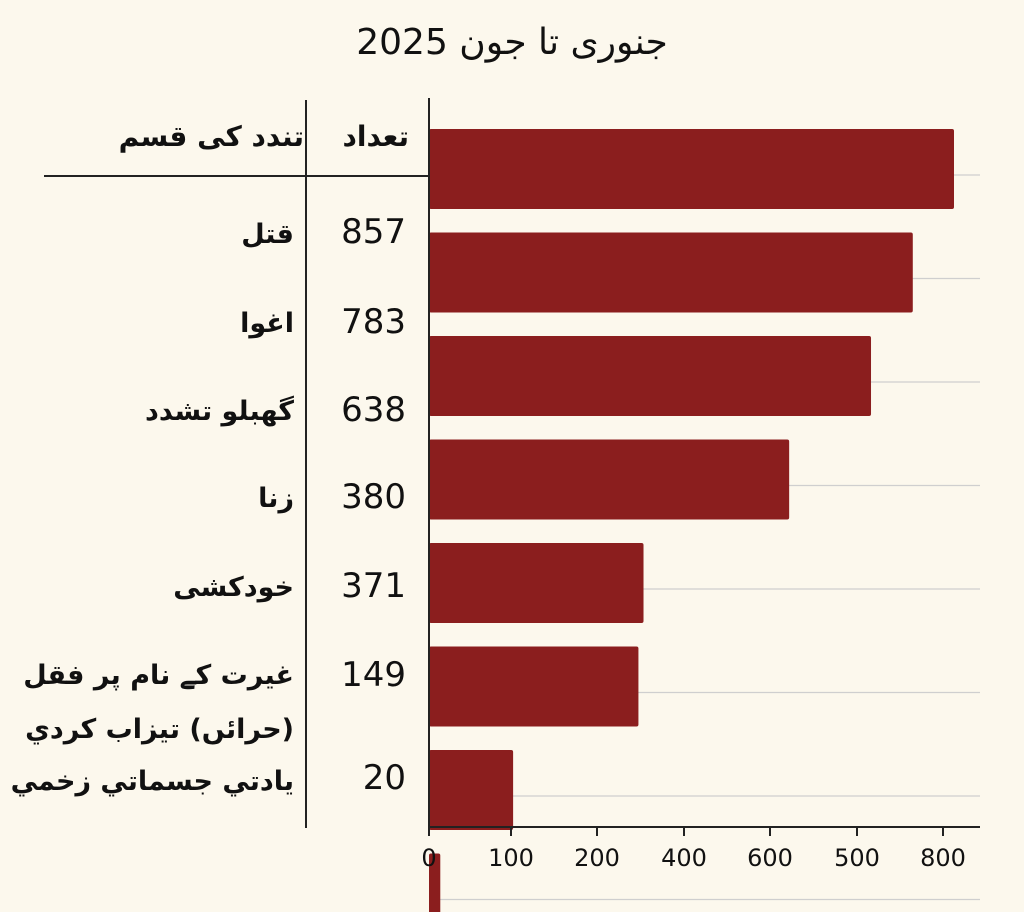 The width and height of the screenshot is (1024, 912). I want to click on category-label: اغوا, so click(267, 323).